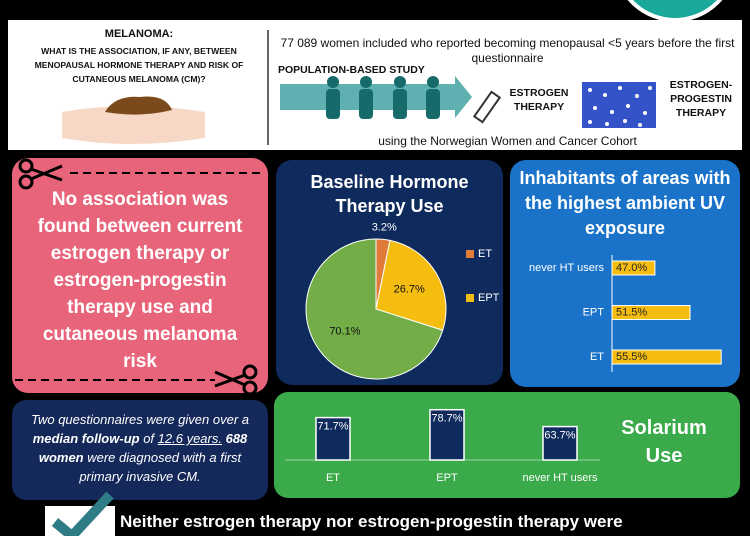 This screenshot has height=536, width=750. I want to click on follow-up-text: median follow-up, so click(86, 438).